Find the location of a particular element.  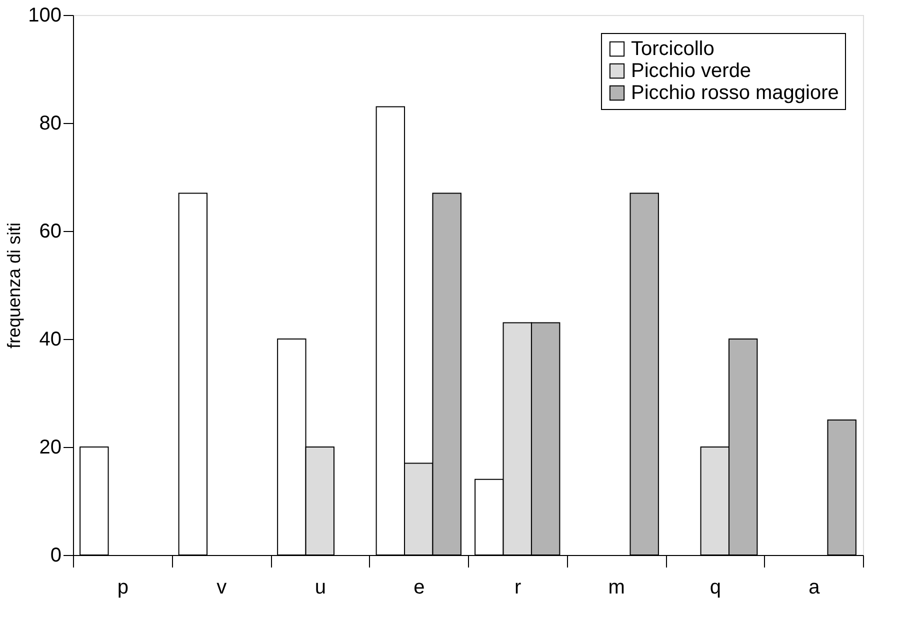

x-tick-label: a is located at coordinates (814, 587).